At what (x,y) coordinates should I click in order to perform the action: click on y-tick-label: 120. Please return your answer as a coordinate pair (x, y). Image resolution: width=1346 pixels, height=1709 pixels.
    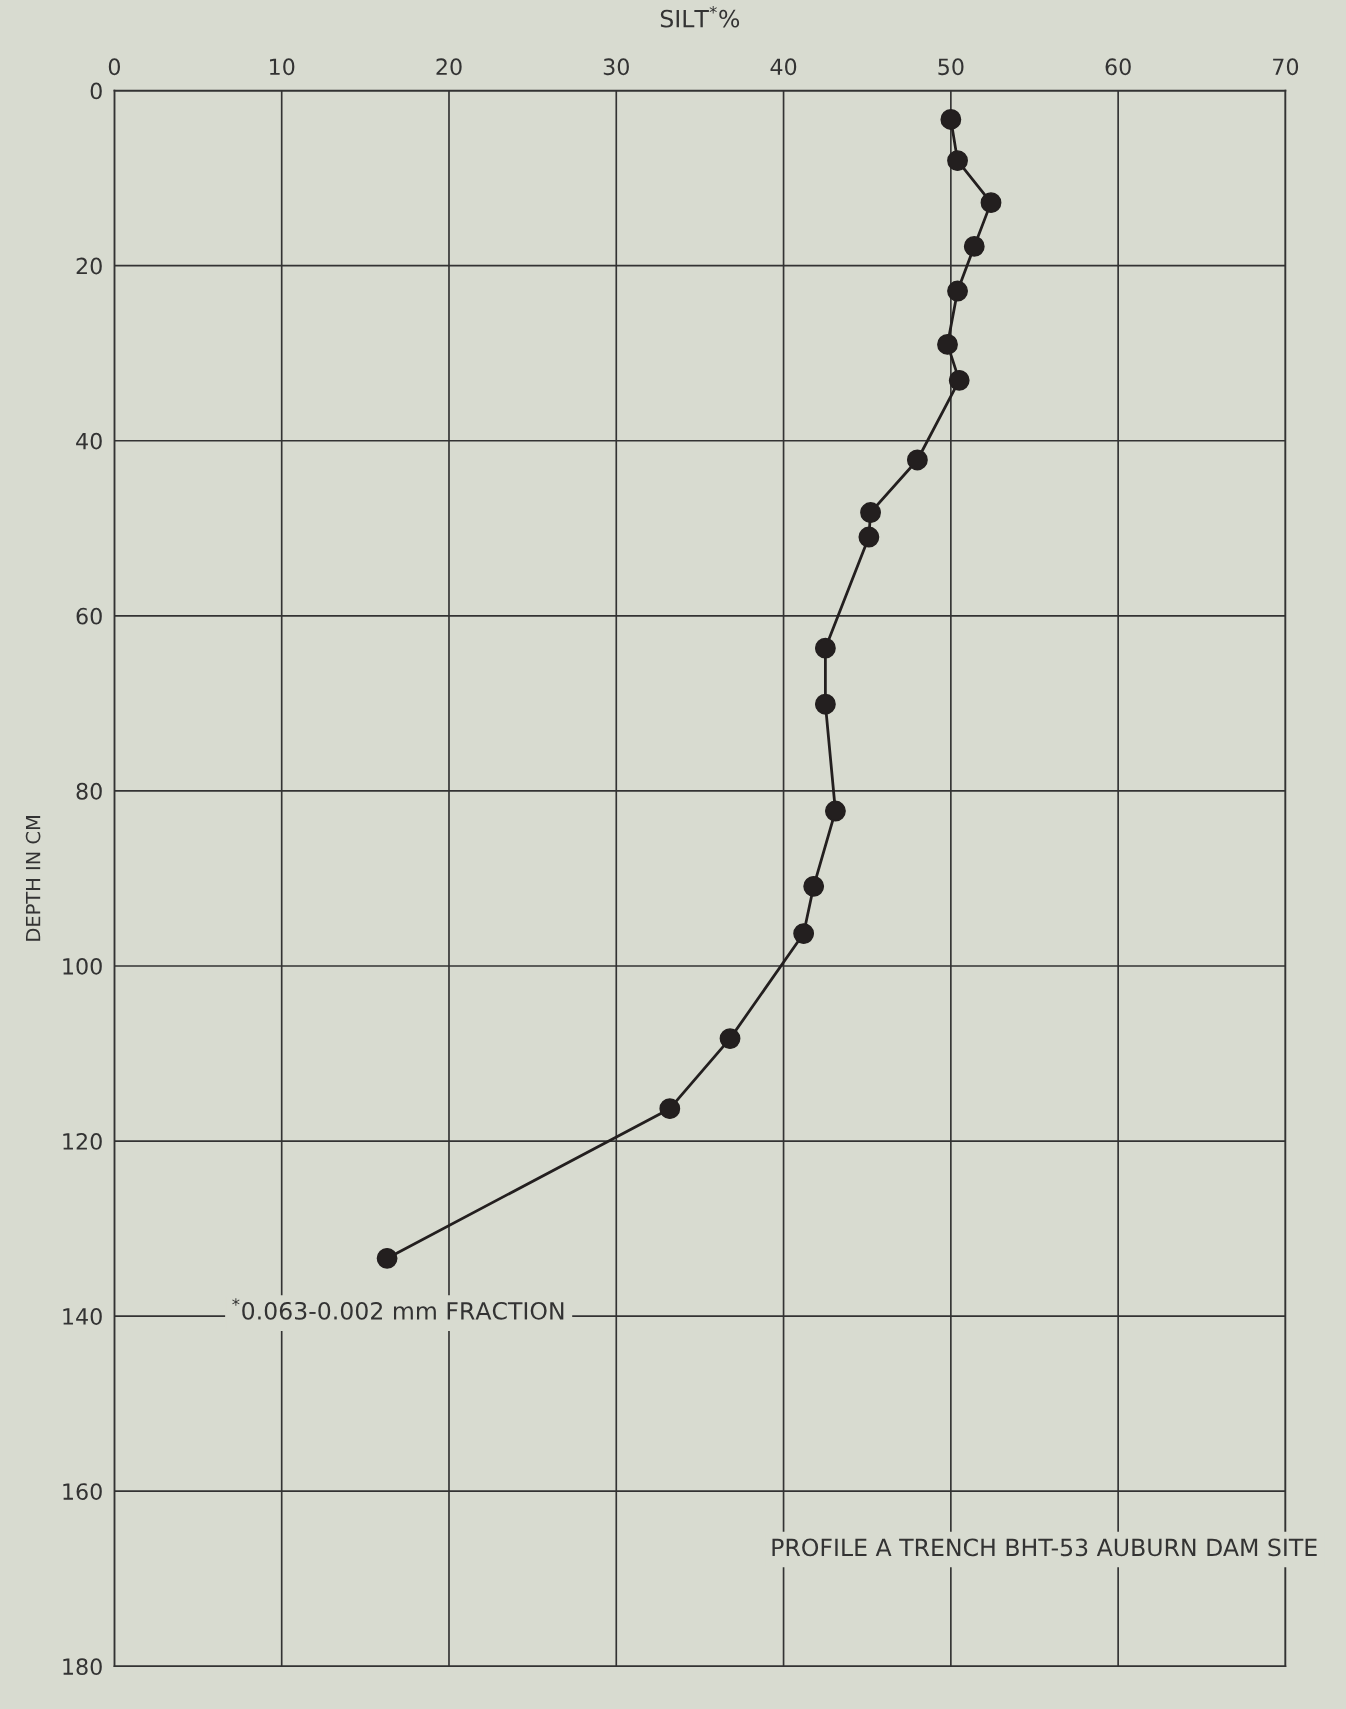
    Looking at the image, I should click on (82, 1141).